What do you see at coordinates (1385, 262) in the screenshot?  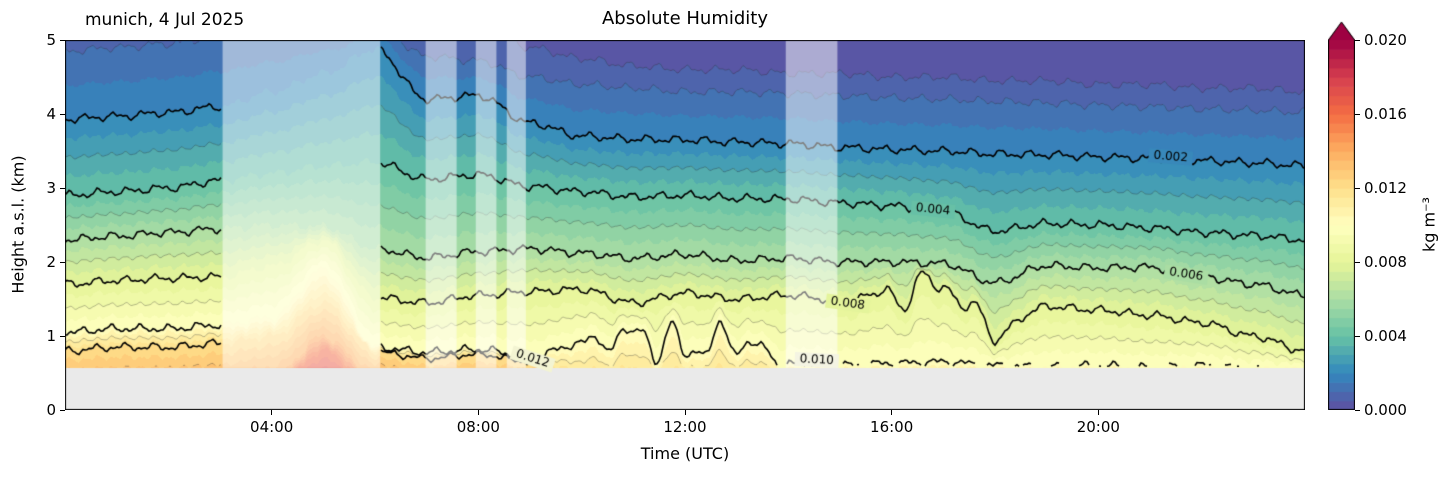 I see `colorbar-tick-label: 0.008` at bounding box center [1385, 262].